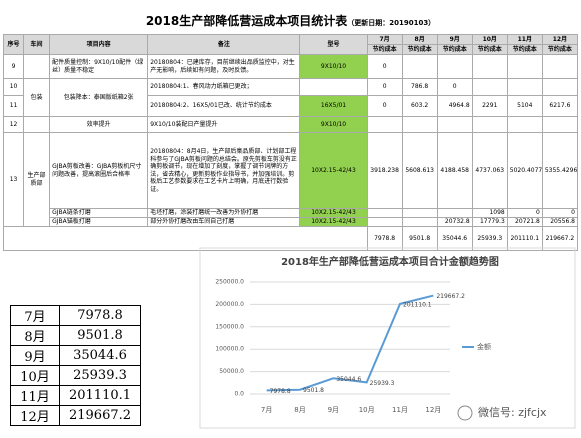 The image size is (581, 438). What do you see at coordinates (484, 346) in the screenshot?
I see `legend-label: 金额` at bounding box center [484, 346].